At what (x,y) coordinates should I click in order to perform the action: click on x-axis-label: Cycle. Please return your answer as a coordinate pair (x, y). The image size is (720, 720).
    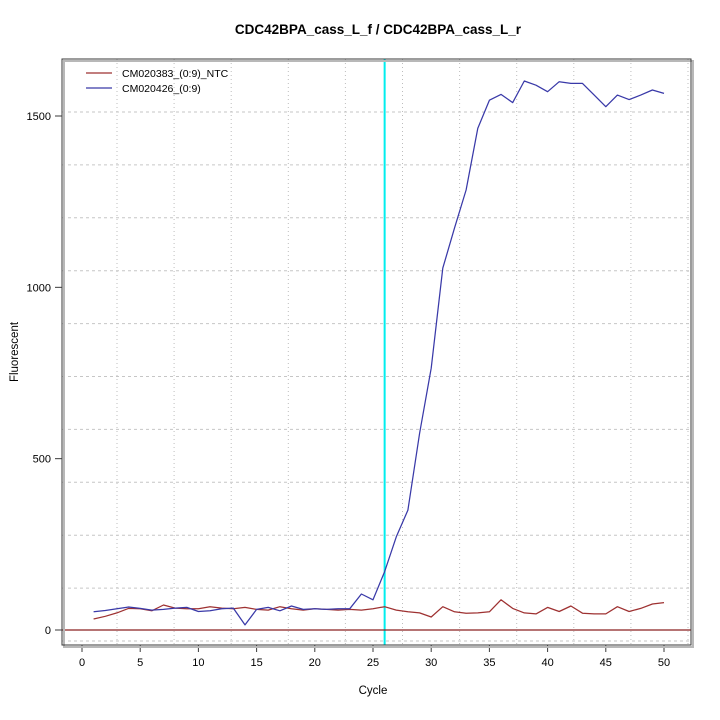
    Looking at the image, I should click on (373, 691).